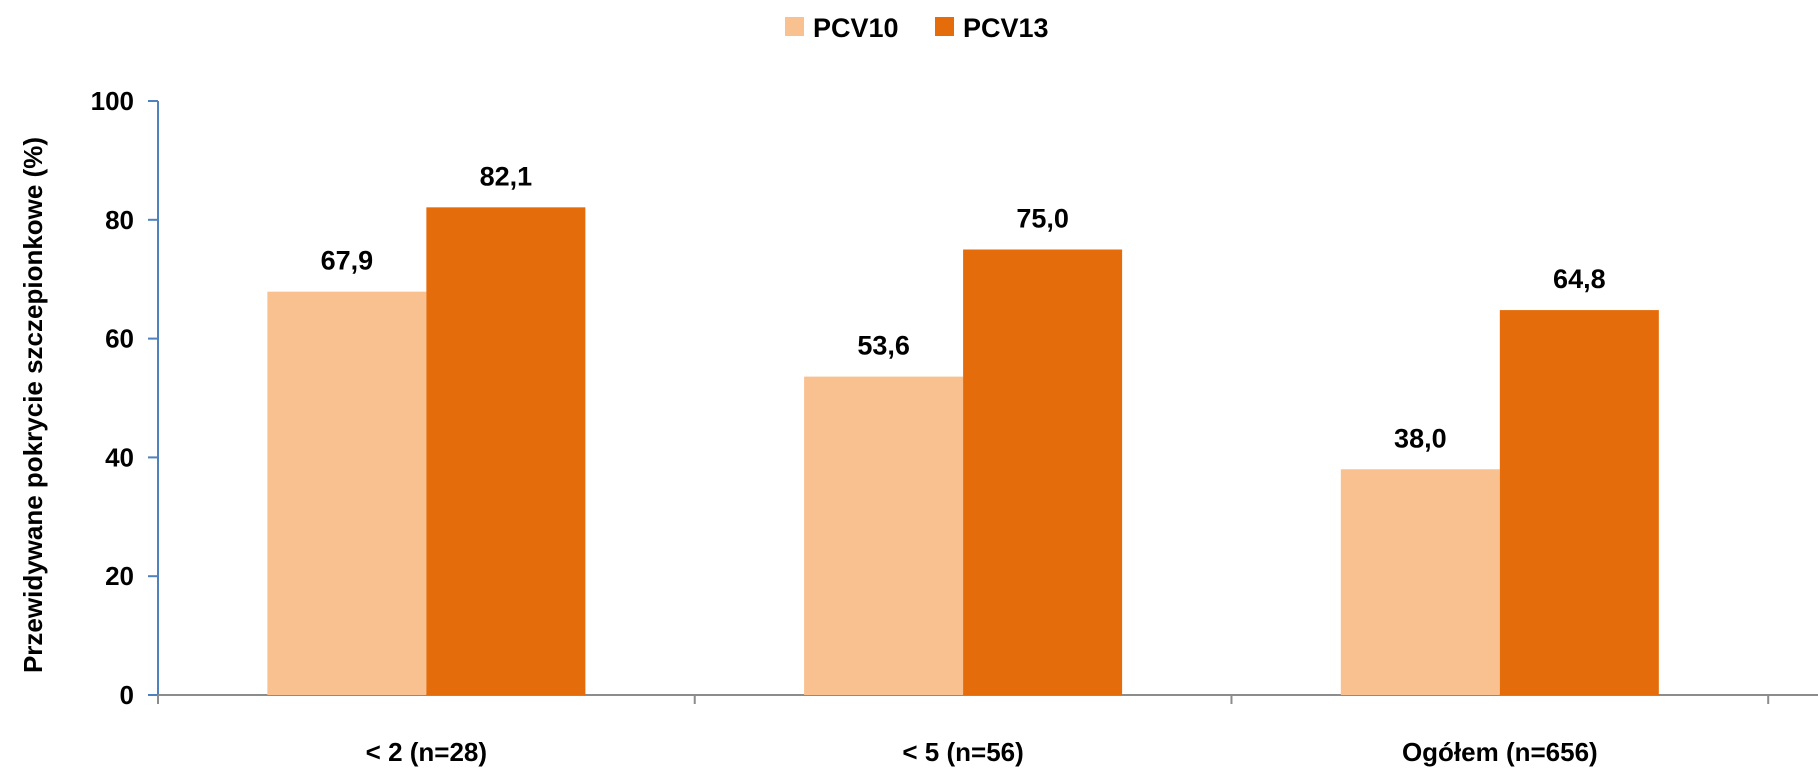 The width and height of the screenshot is (1818, 768). What do you see at coordinates (125, 398) in the screenshot?
I see `y-axis: 0 20 40 60 80 100` at bounding box center [125, 398].